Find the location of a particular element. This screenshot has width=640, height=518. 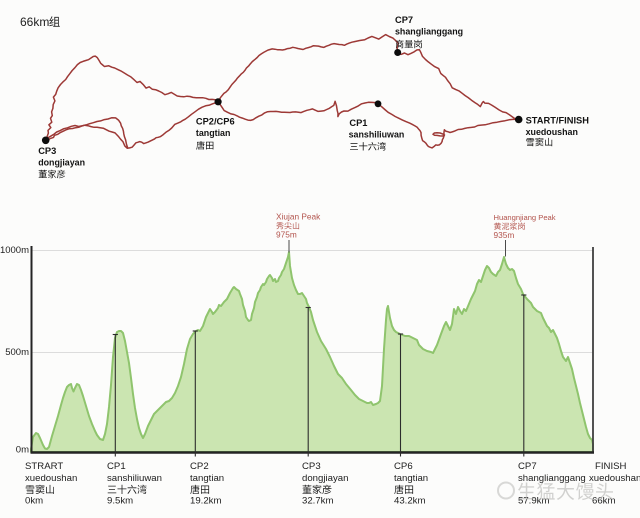

svg-text: START/FINISH is located at coordinates (558, 121).